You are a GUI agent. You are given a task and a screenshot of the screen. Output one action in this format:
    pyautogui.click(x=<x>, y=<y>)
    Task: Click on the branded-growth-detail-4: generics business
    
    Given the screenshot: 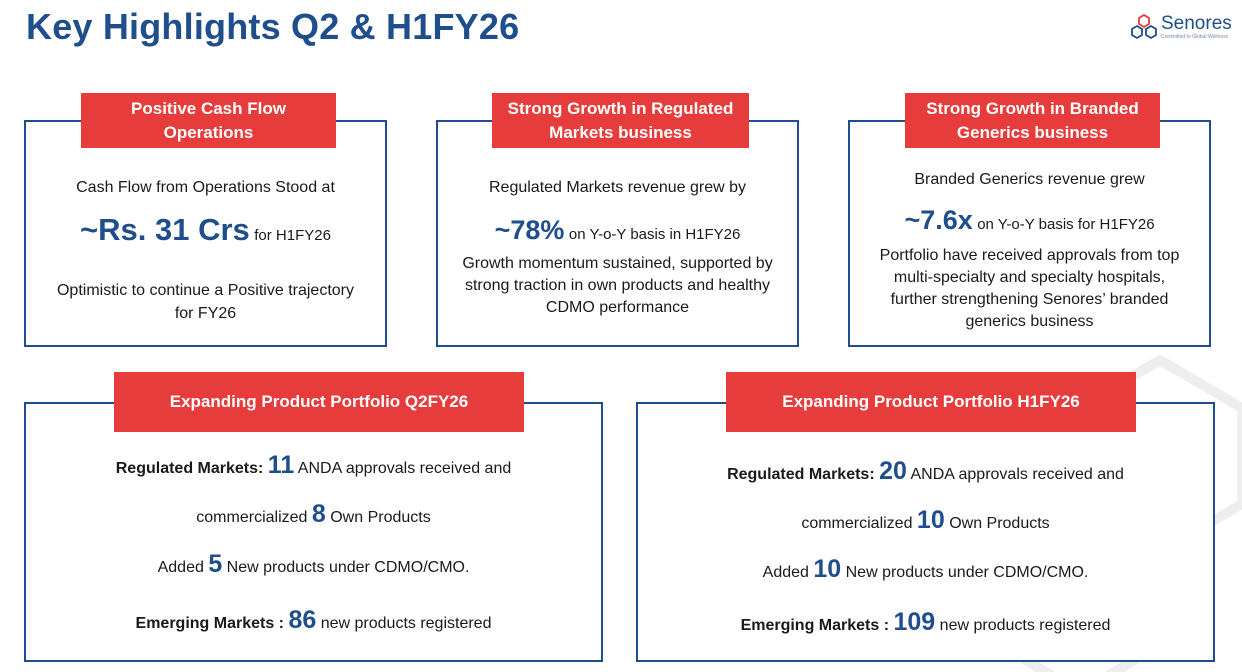 What is the action you would take?
    pyautogui.click(x=1029, y=321)
    